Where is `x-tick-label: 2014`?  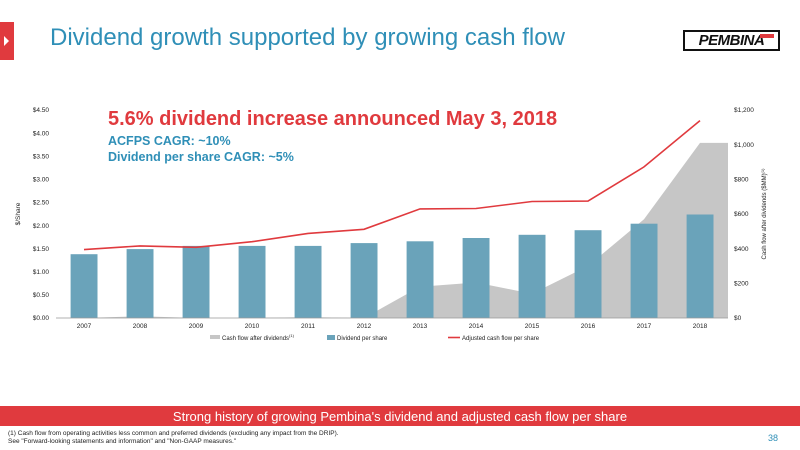 x-tick-label: 2014 is located at coordinates (476, 326).